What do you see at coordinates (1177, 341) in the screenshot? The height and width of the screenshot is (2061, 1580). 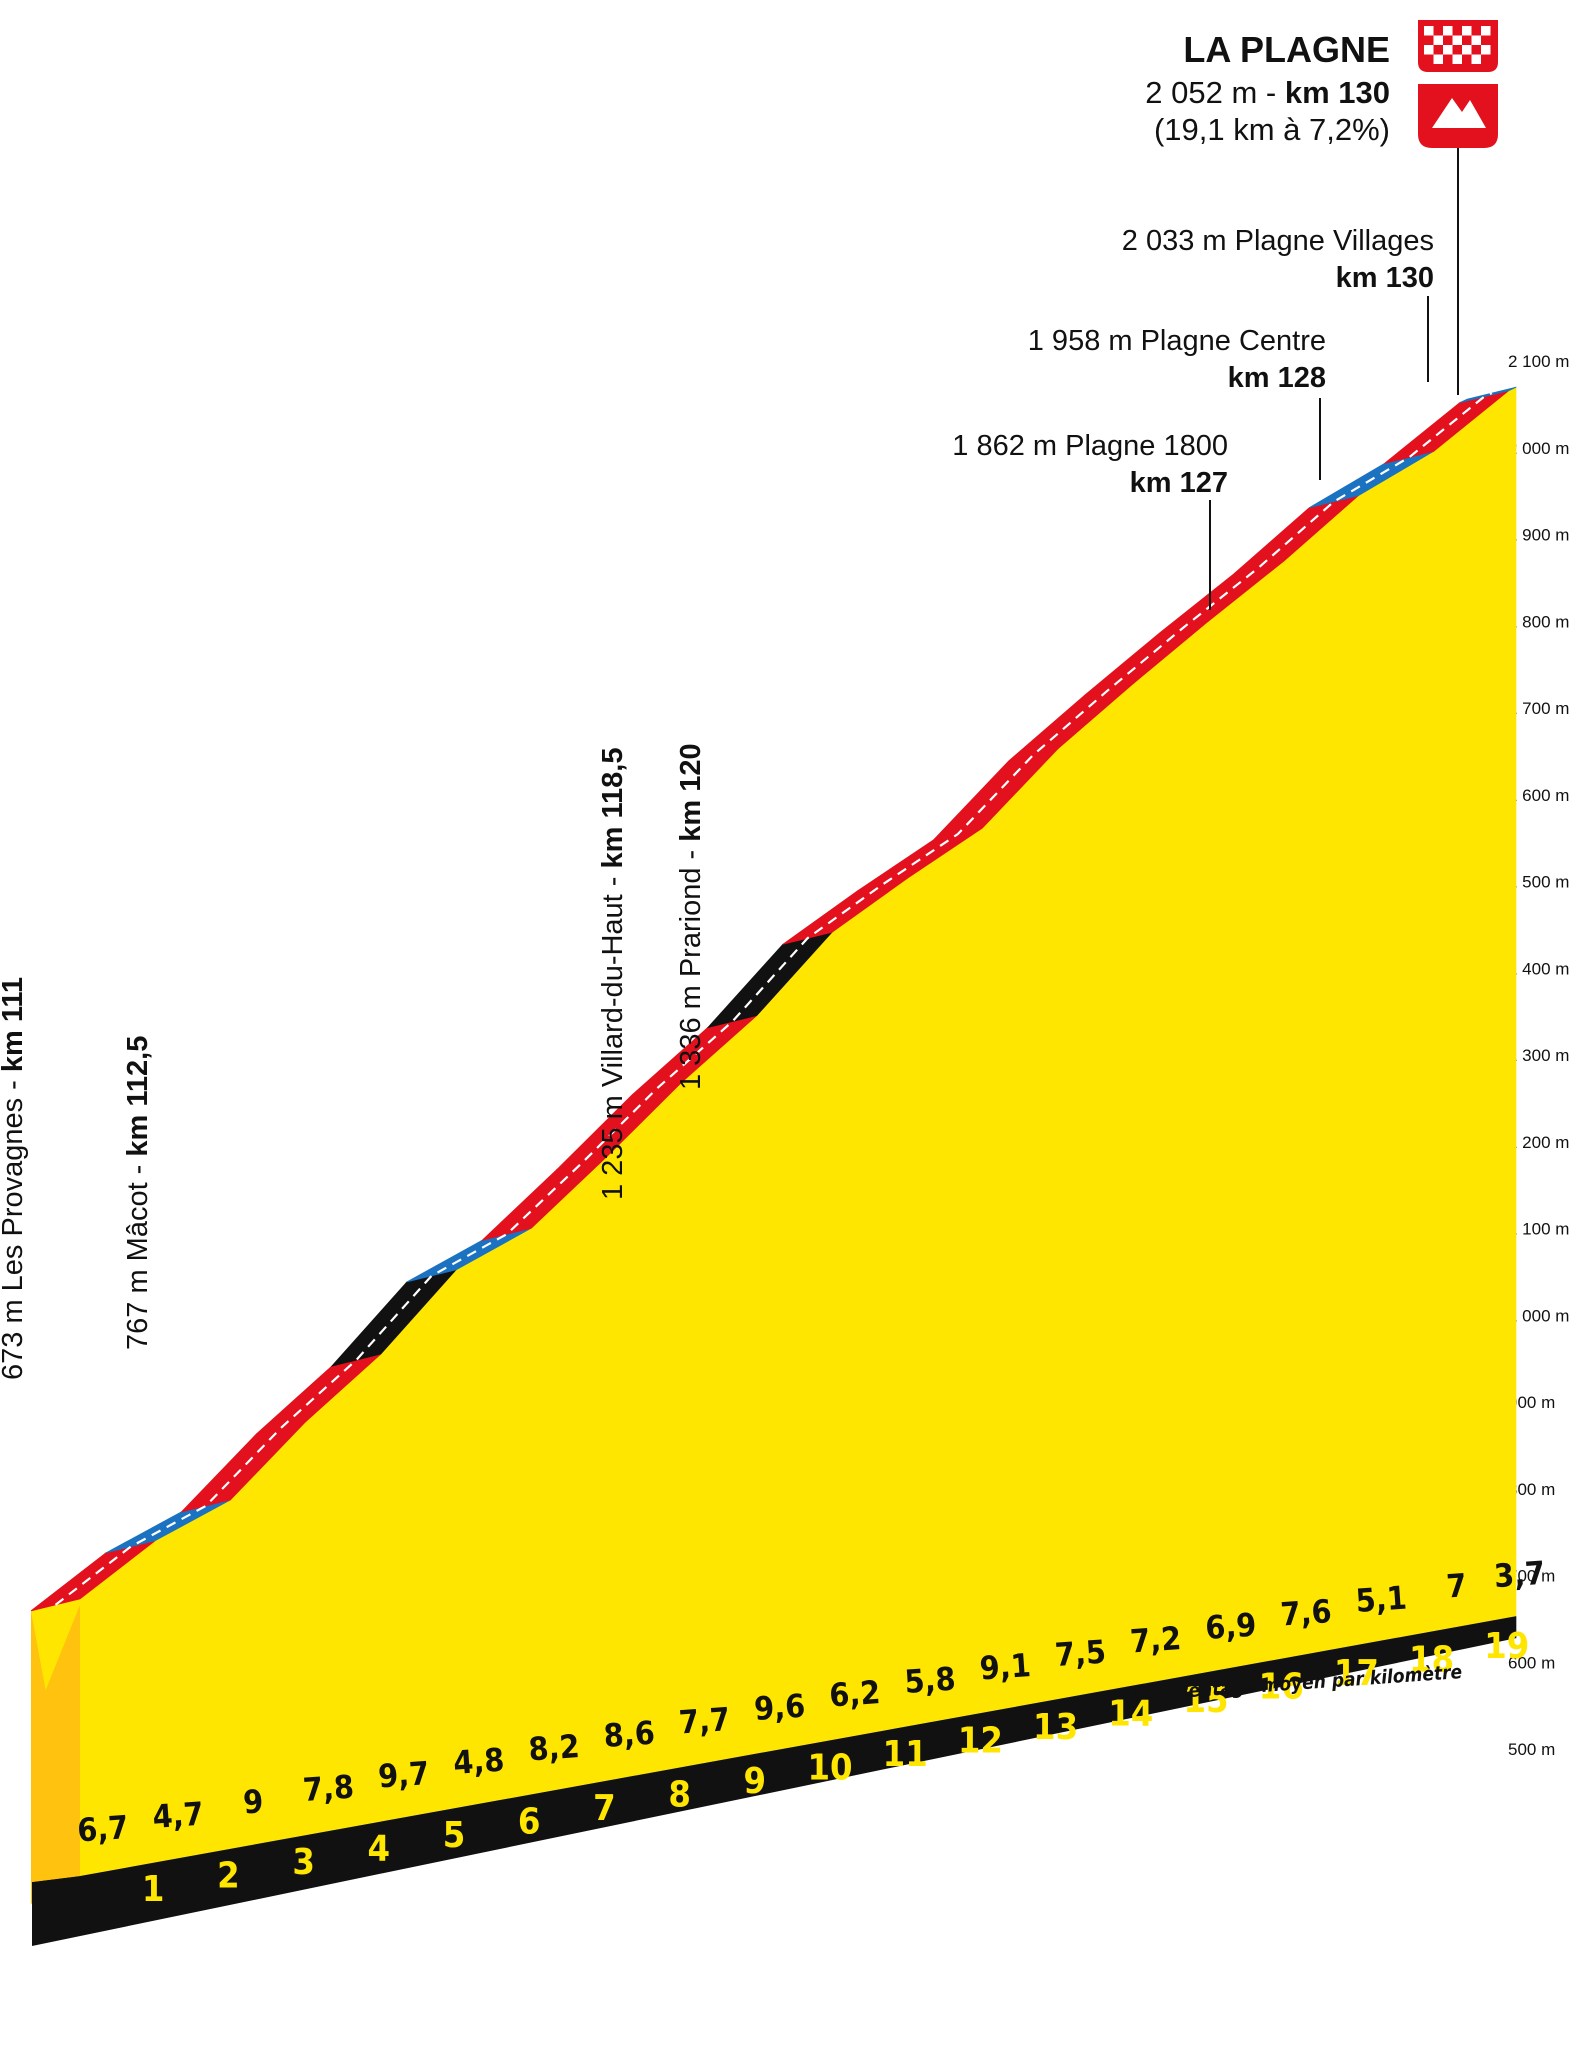 I see `place-annotation: 1 958 m Plagne Centre` at bounding box center [1177, 341].